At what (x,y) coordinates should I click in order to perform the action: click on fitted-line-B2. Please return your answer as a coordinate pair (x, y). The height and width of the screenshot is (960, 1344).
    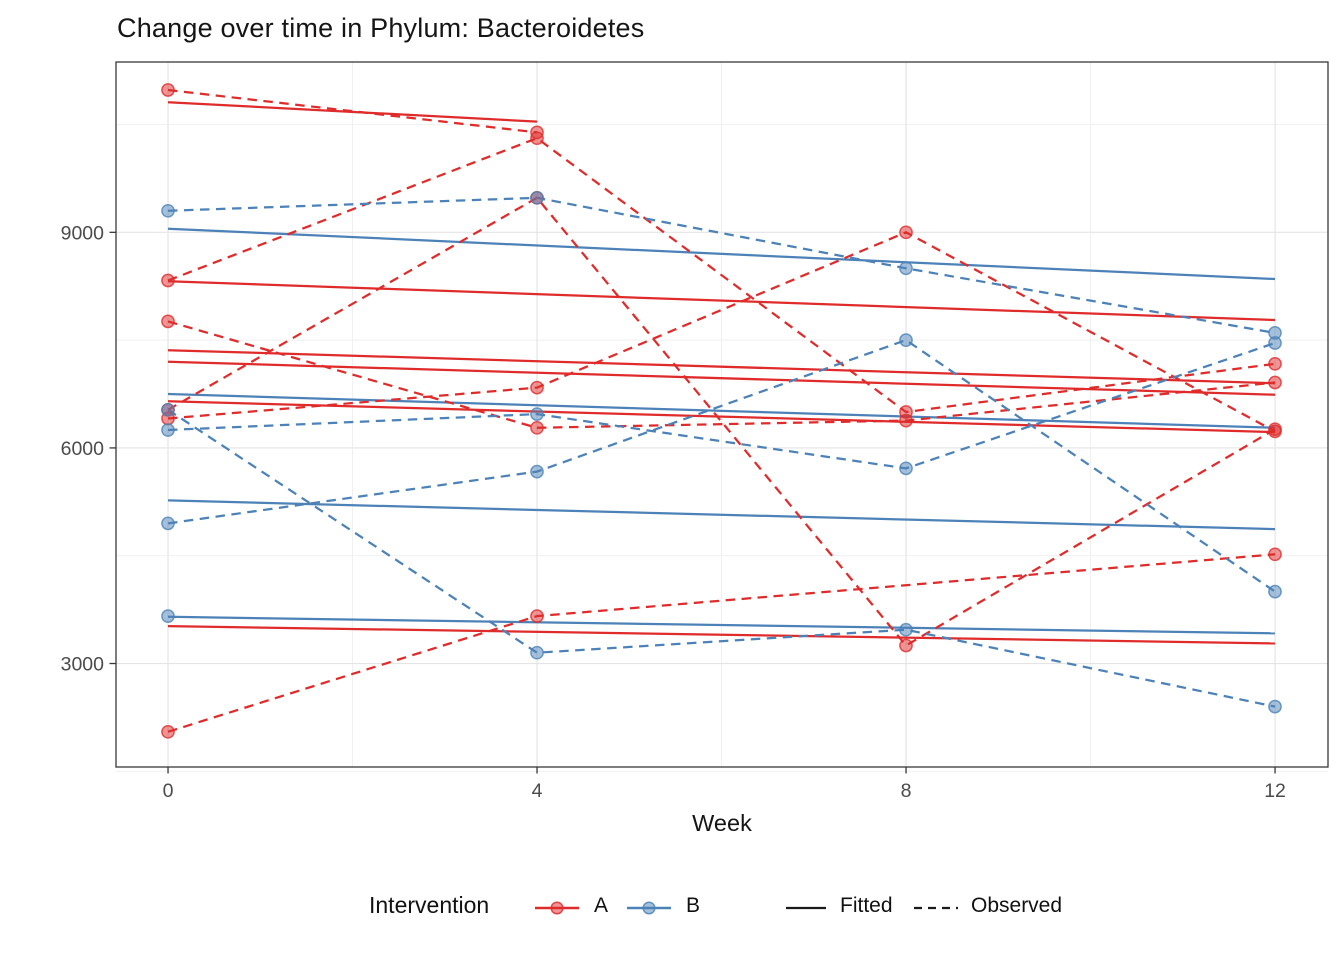
    Looking at the image, I should click on (721, 410).